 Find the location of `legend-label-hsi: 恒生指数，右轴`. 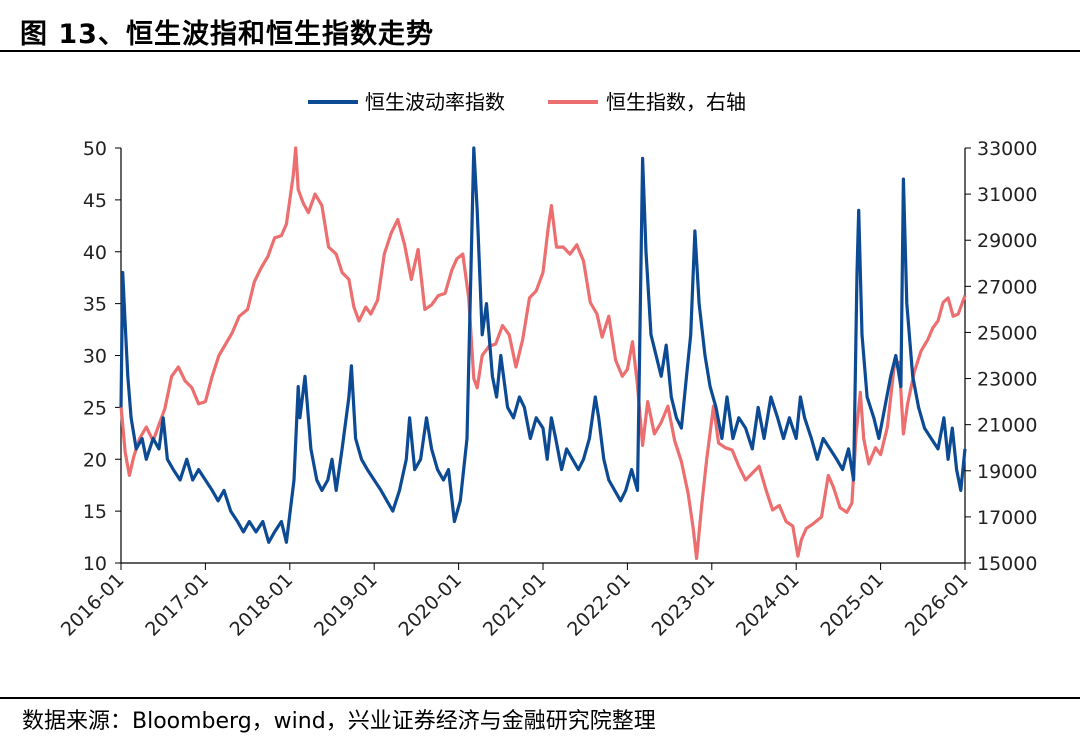

legend-label-hsi: 恒生指数，右轴 is located at coordinates (676, 102).